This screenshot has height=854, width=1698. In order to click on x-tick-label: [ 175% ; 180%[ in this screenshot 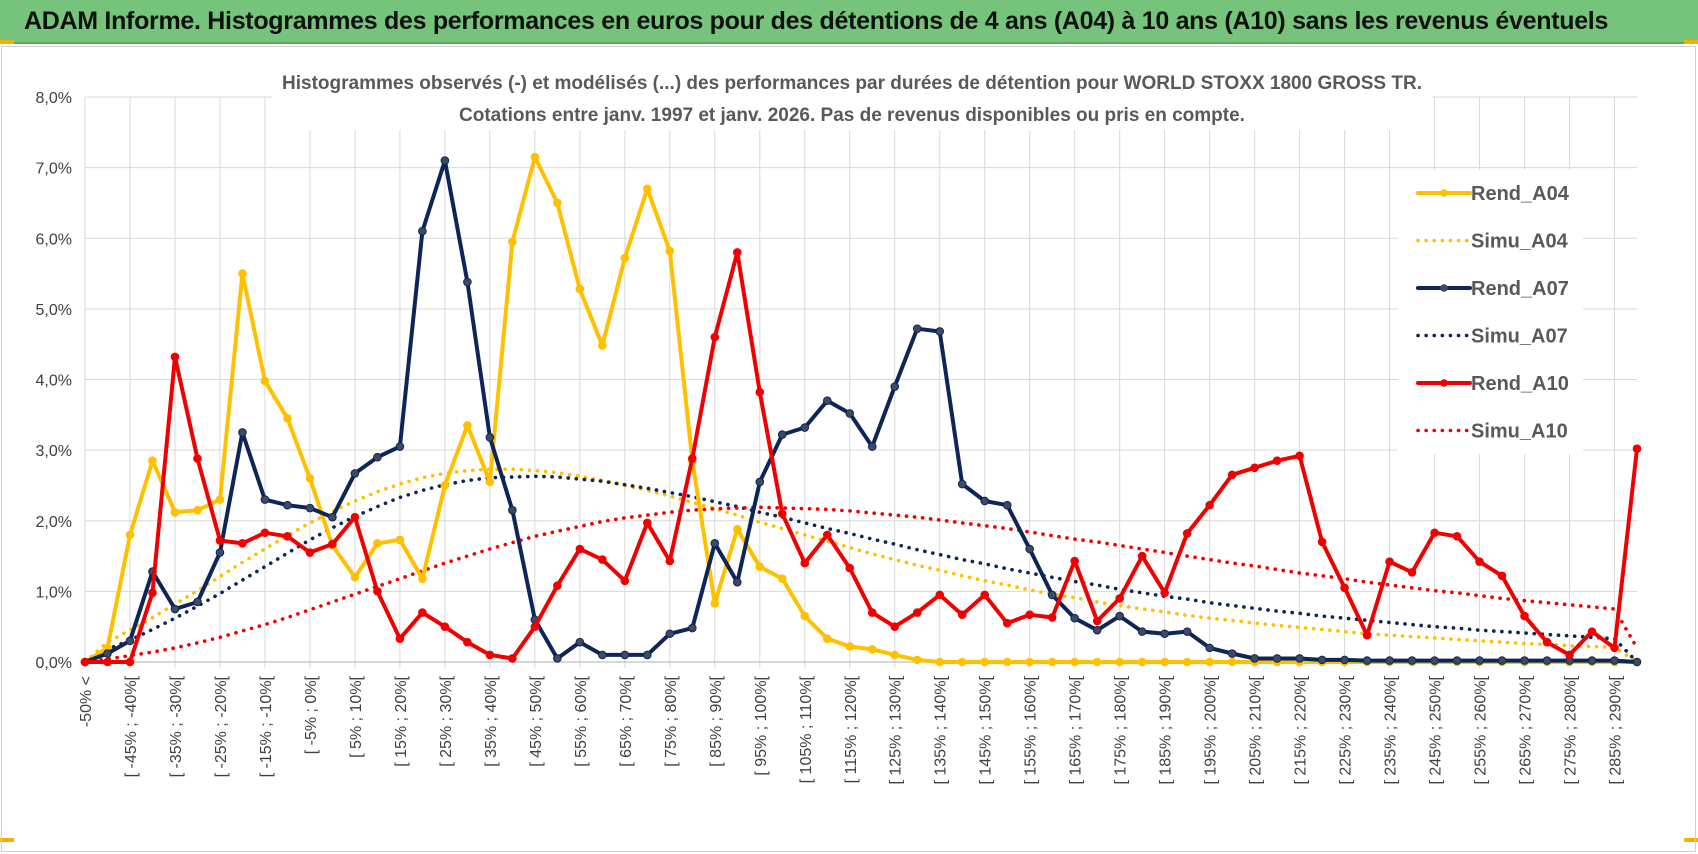, I will do `click(1121, 729)`.